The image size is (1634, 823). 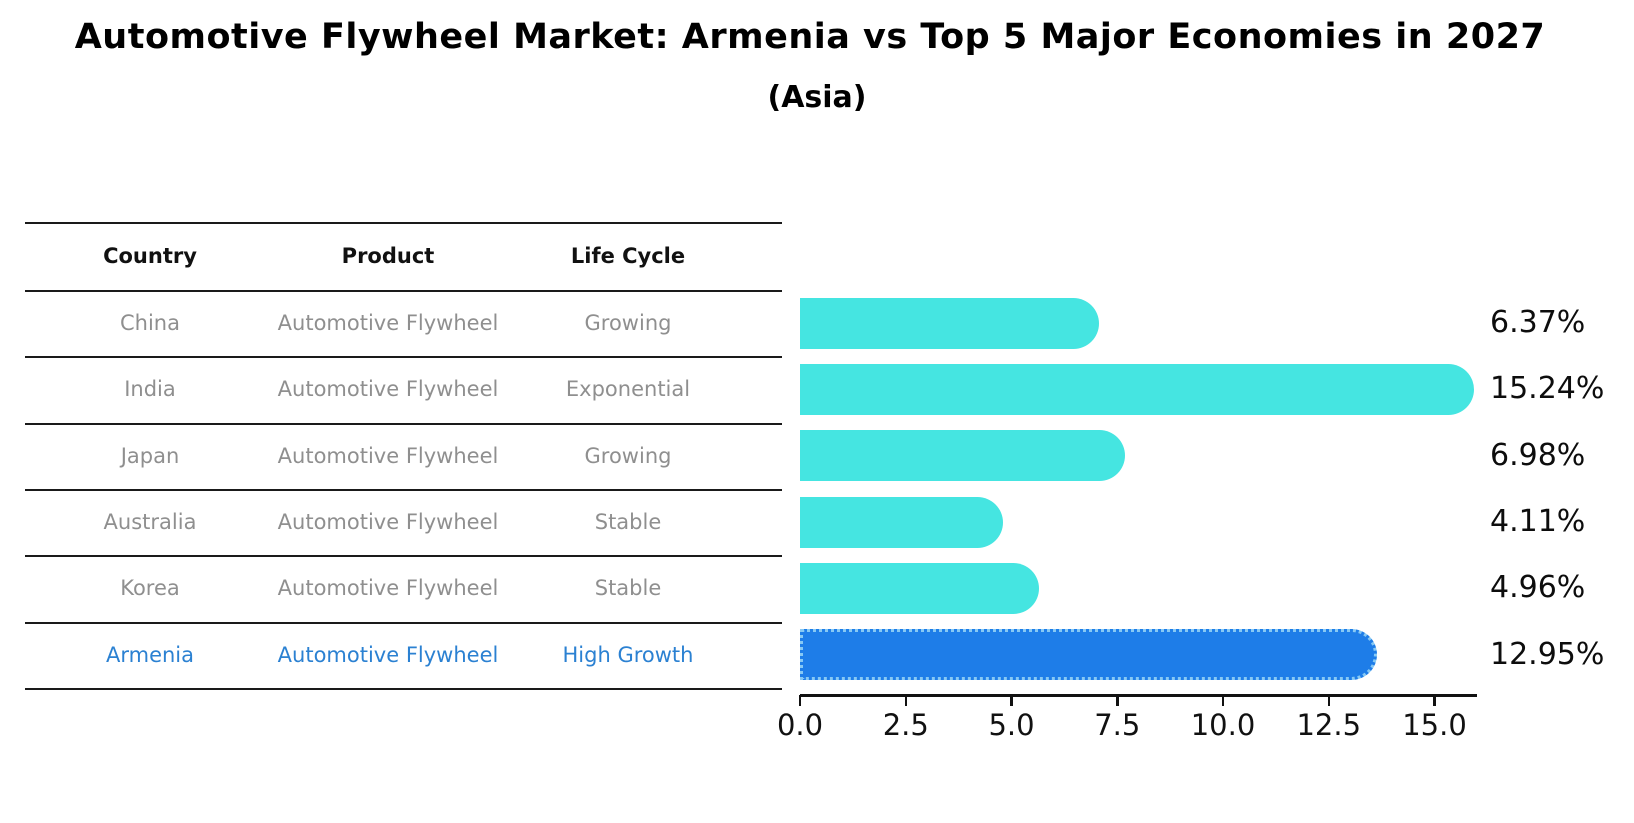 I want to click on table-row: China Automotive Flywheel Growing, so click(x=403, y=323).